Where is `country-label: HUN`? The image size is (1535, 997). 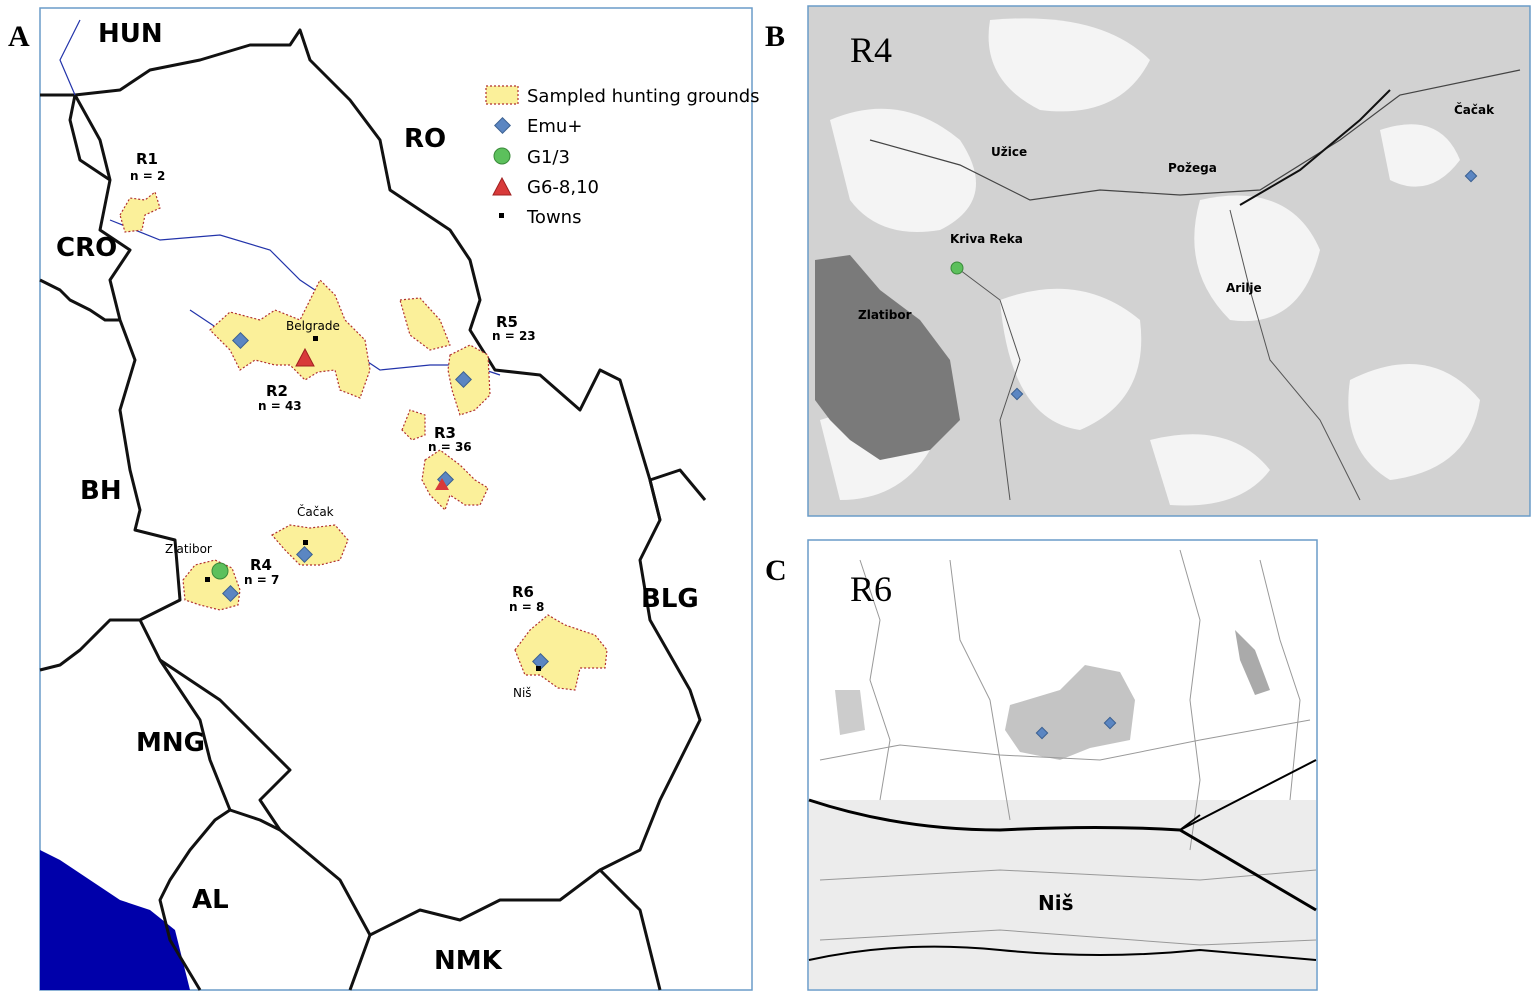
country-label: HUN is located at coordinates (130, 34).